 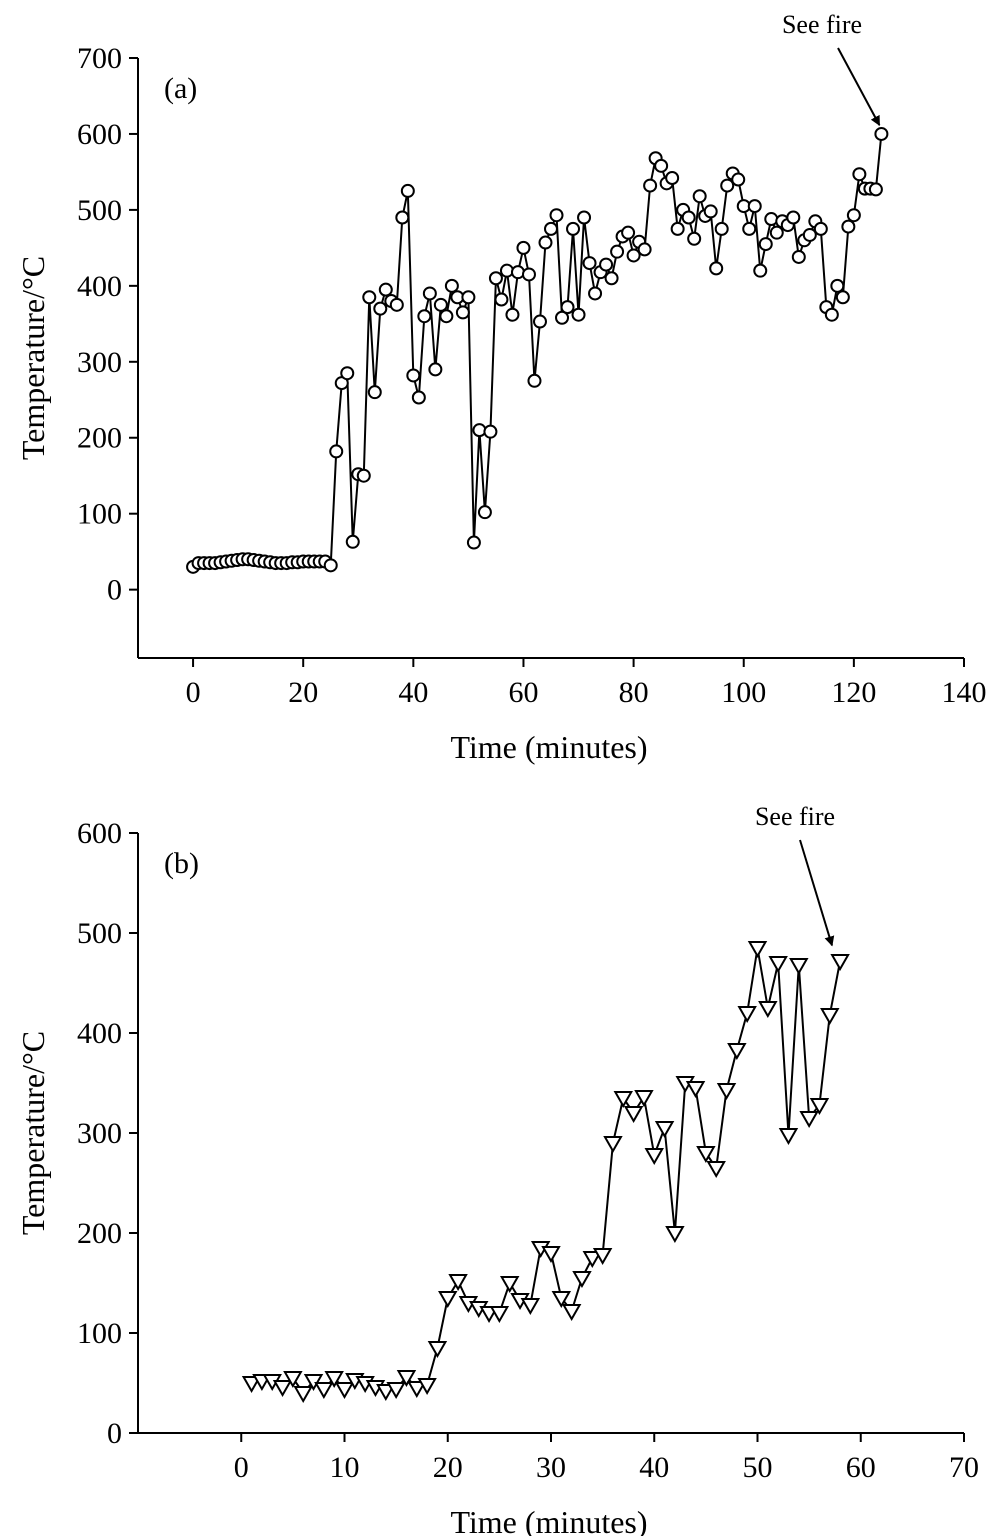 I want to click on x-tick-label-a: 20, so click(x=303, y=692).